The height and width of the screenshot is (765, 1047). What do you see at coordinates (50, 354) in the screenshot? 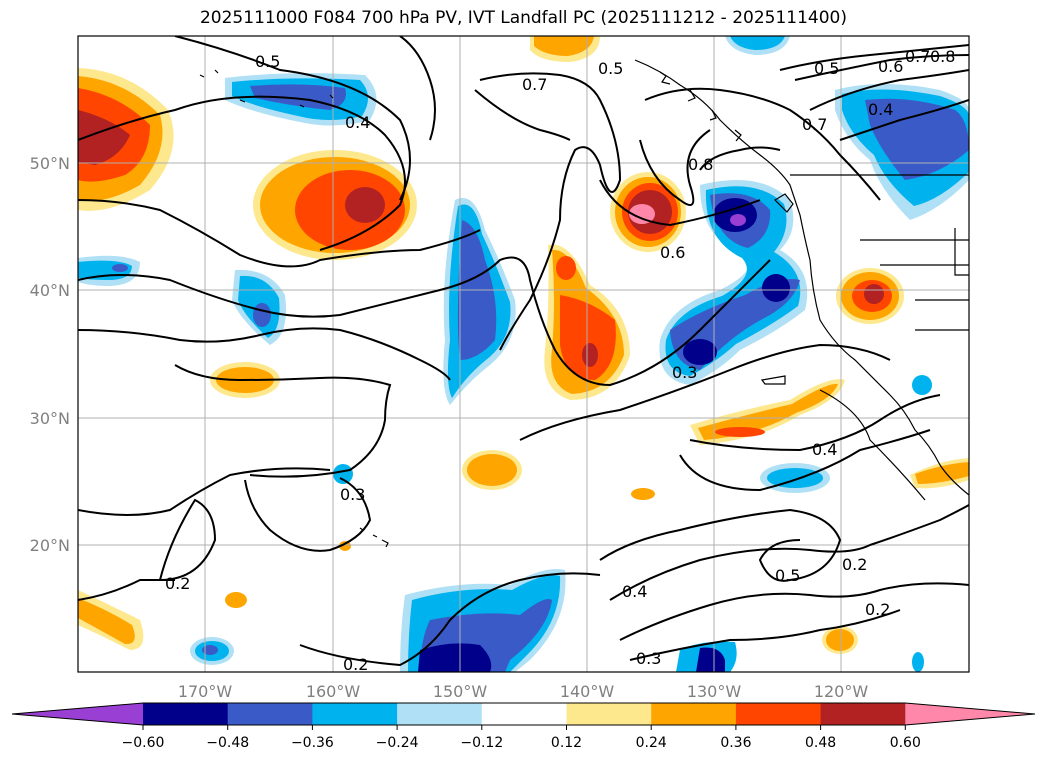
I see `latitude-labels: 50°N 40°N 30°N 20°N` at bounding box center [50, 354].